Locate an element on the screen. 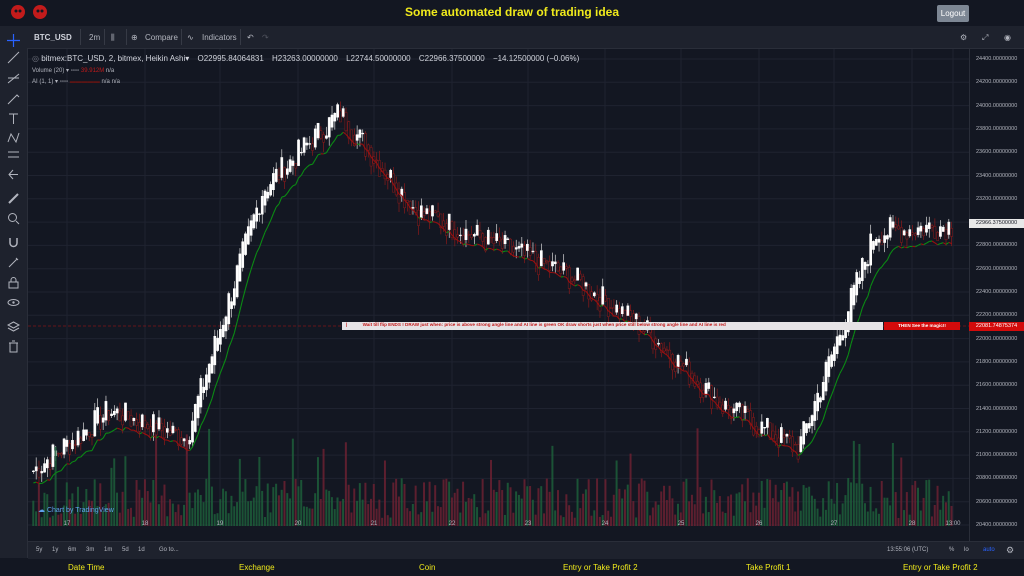 The height and width of the screenshot is (576, 1024). indicators-icon: ∿ is located at coordinates (190, 37).